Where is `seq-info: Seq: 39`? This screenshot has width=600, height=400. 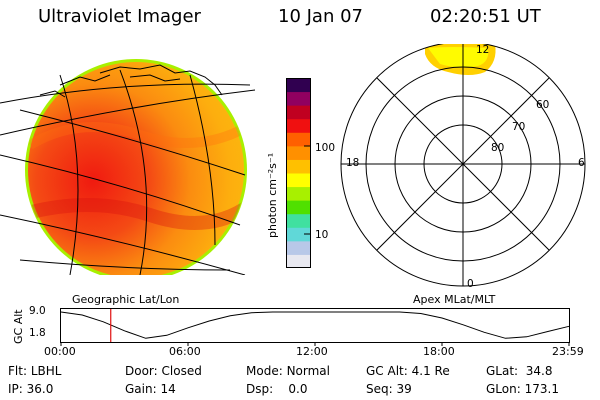 seq-info: Seq: 39 is located at coordinates (389, 389).